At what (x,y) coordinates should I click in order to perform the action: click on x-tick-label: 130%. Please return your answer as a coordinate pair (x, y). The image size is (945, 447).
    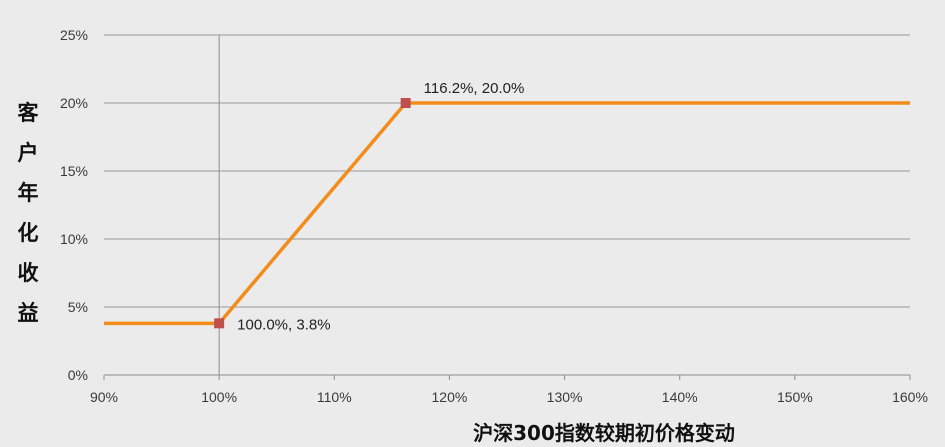
    Looking at the image, I should click on (565, 397).